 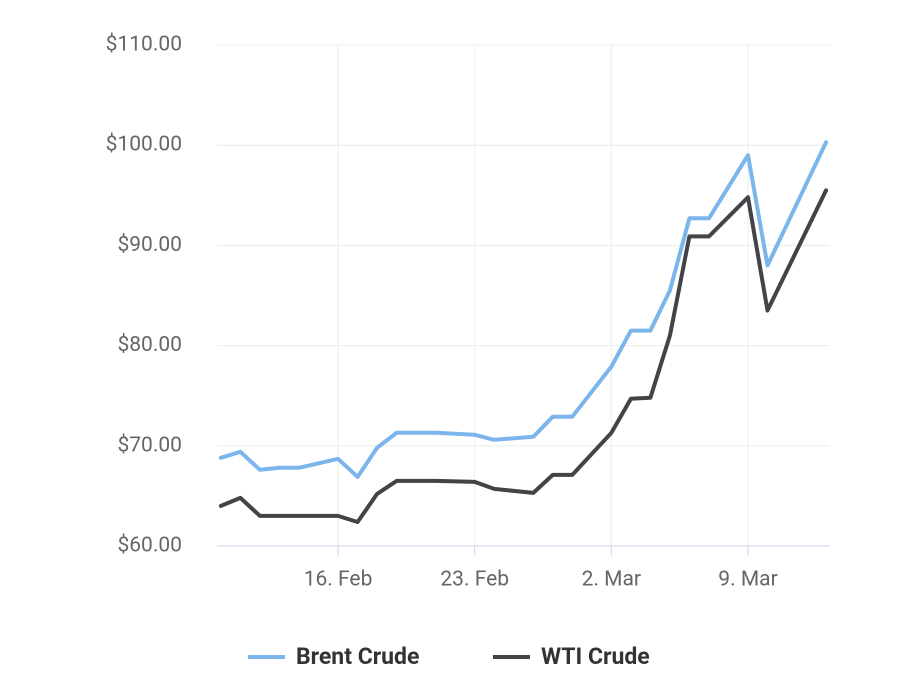 I want to click on x-tick-label: 16. Feb, so click(x=338, y=580).